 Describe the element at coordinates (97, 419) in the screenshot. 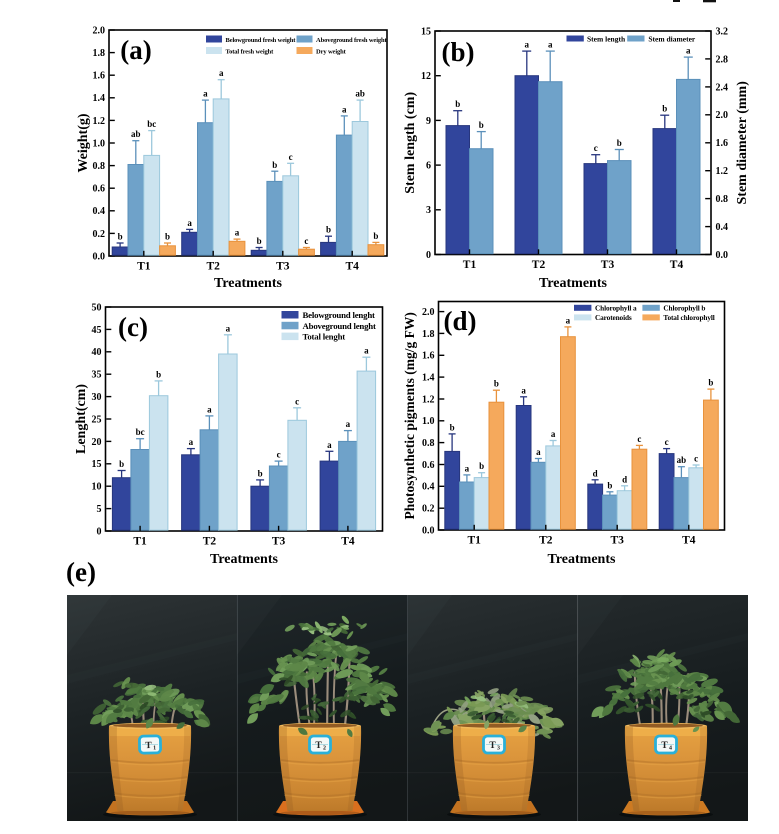

I see `svg-text: 25` at that location.